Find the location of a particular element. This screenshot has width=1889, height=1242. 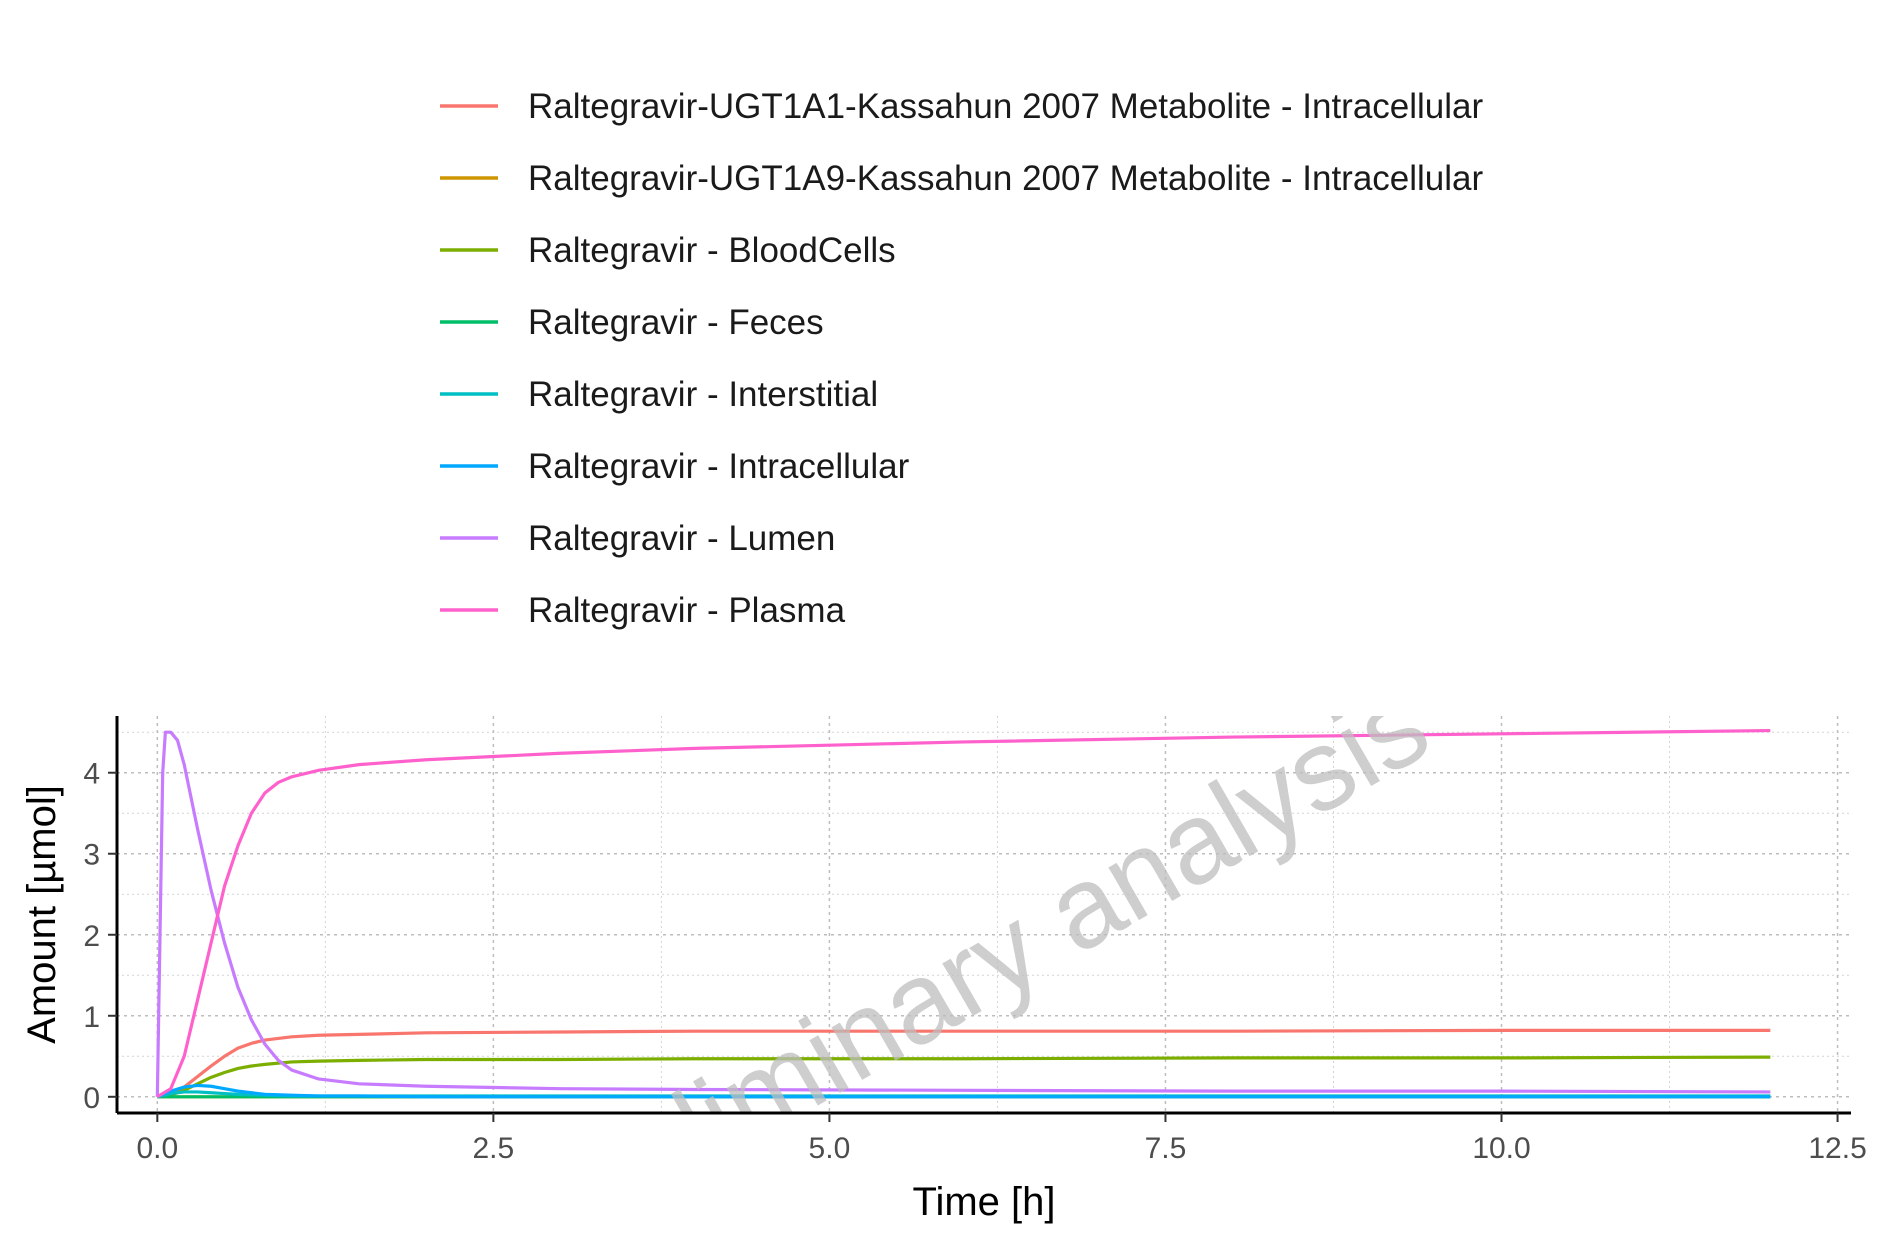

legend-label: Raltegravir - BloodCells is located at coordinates (712, 250).